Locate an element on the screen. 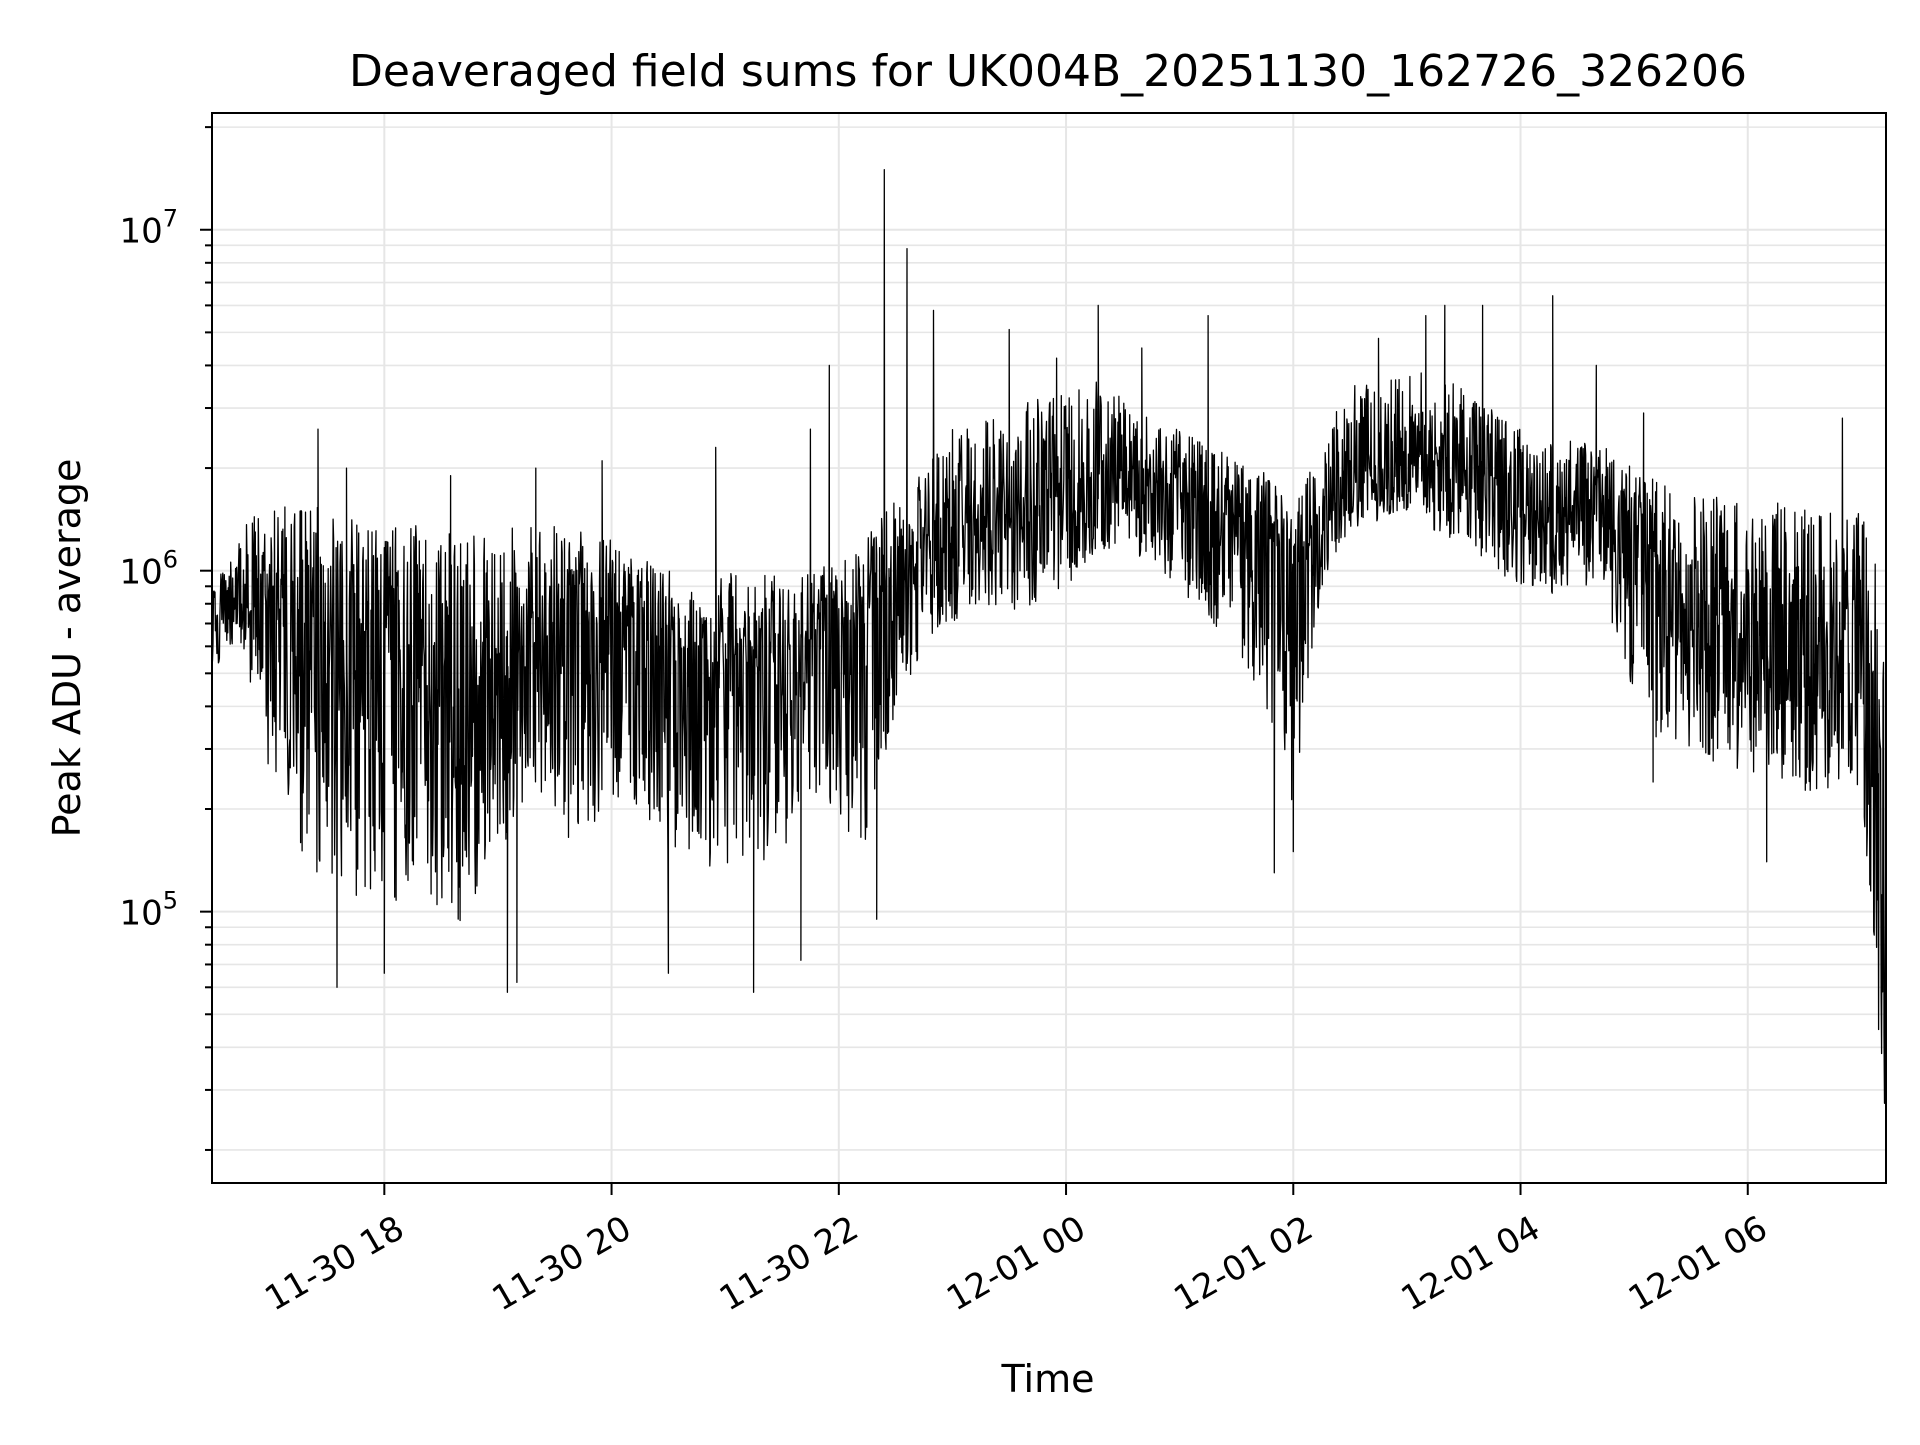 The width and height of the screenshot is (1920, 1445). x-axis-label: Time is located at coordinates (1048, 1379).